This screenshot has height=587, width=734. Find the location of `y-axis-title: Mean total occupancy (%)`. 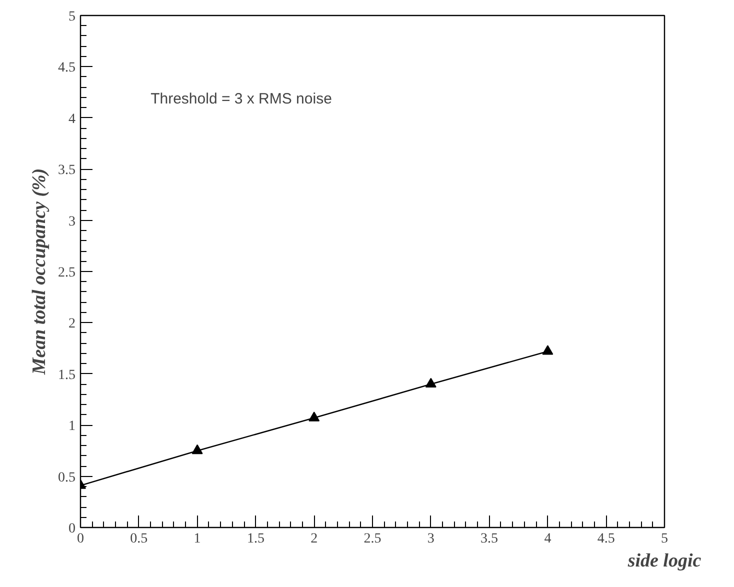

y-axis-title: Mean total occupancy (%) is located at coordinates (39, 272).